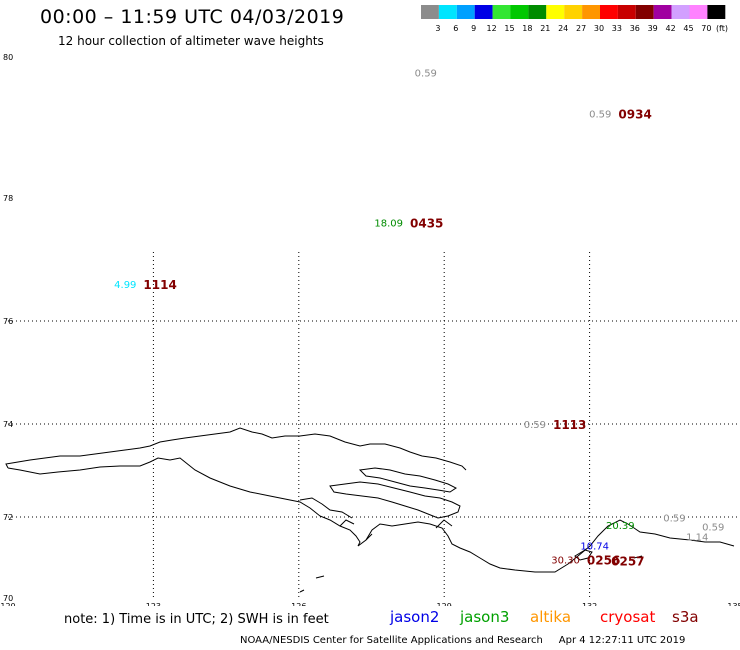  I want to click on legend-label: 33, so click(617, 28).